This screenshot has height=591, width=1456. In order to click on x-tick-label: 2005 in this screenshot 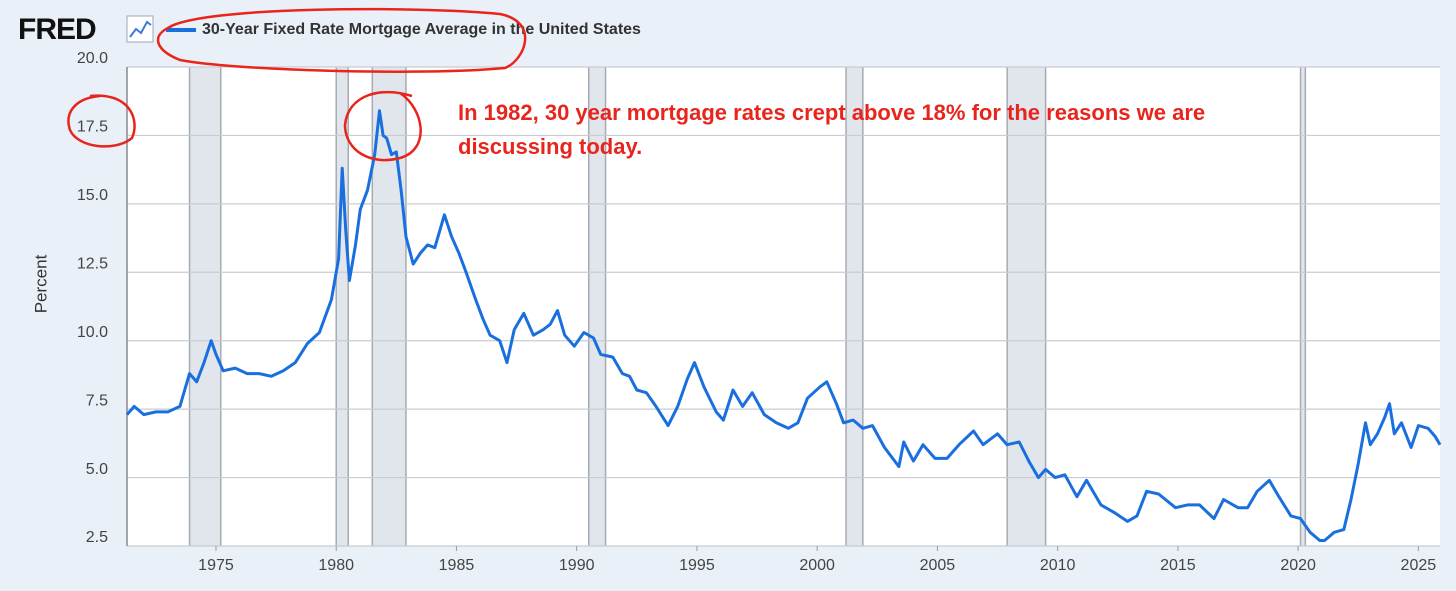, I will do `click(938, 565)`.